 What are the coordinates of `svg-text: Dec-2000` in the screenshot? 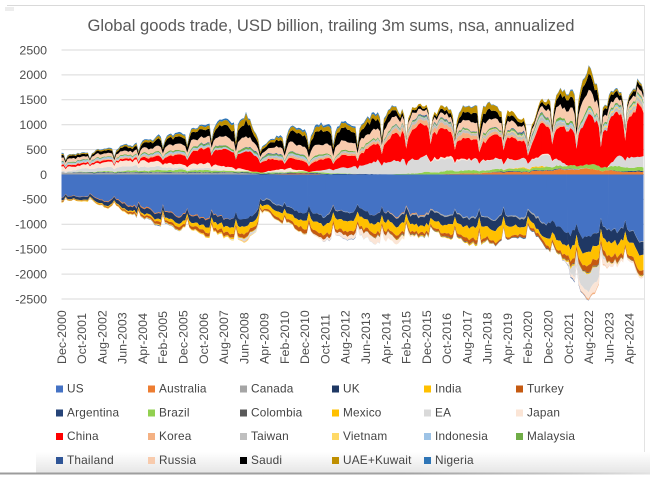 It's located at (62, 337).